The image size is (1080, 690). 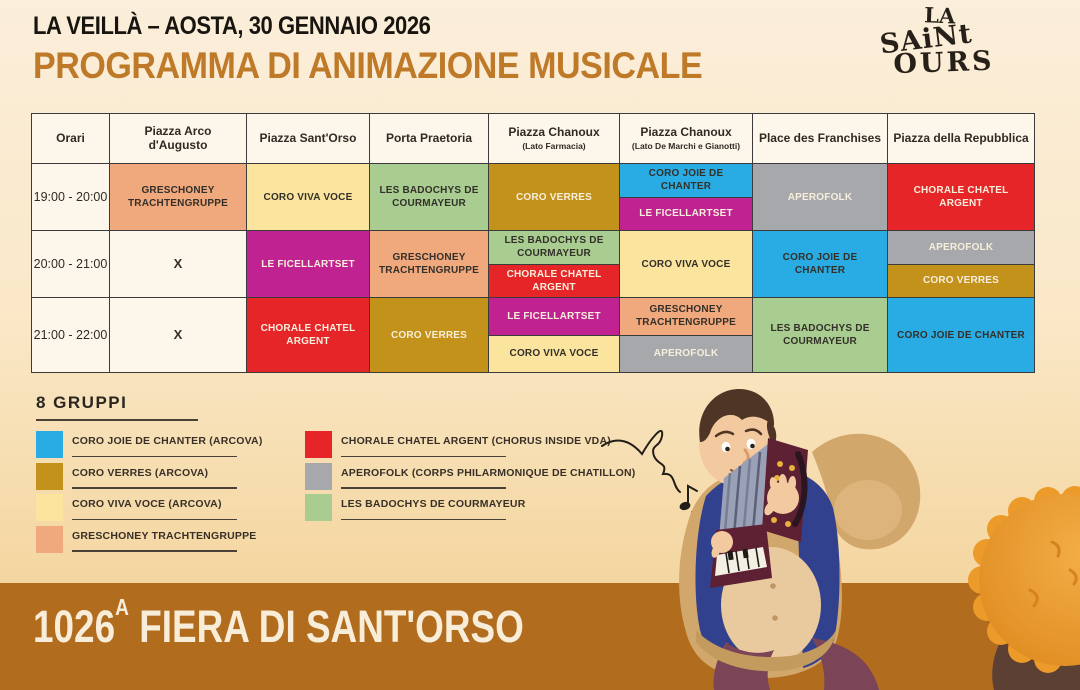 I want to click on column-header-cell: Orari, so click(x=71, y=139).